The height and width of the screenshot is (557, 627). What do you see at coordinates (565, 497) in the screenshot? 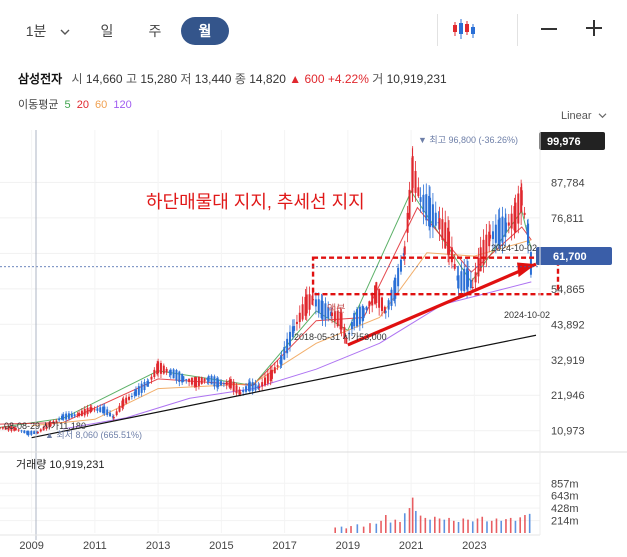
I see `volume-tick-label: 643m` at bounding box center [565, 497].